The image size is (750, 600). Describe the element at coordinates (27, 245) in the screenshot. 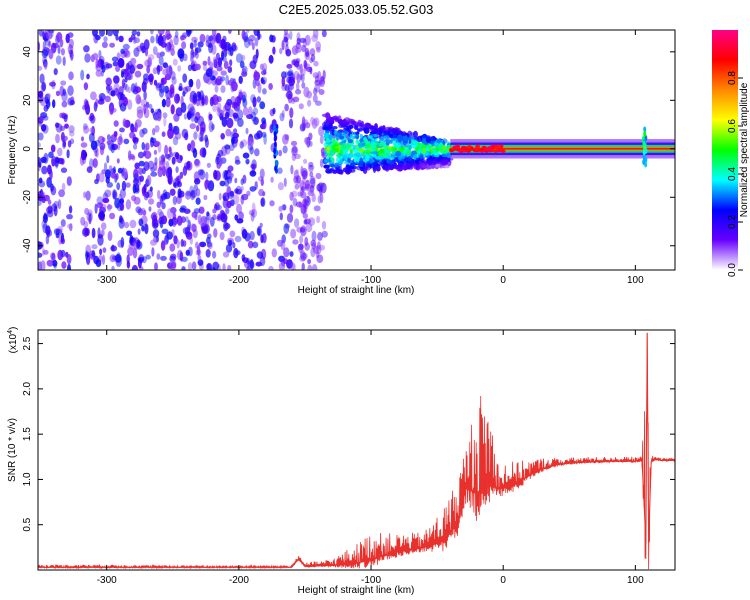

I see `y-tick-label: -40` at that location.